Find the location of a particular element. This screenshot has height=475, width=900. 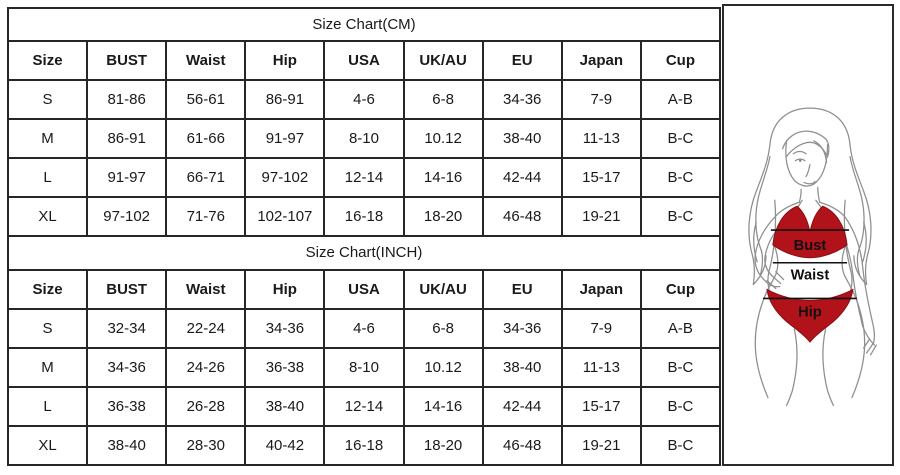

eyebrow is located at coordinates (799, 152).